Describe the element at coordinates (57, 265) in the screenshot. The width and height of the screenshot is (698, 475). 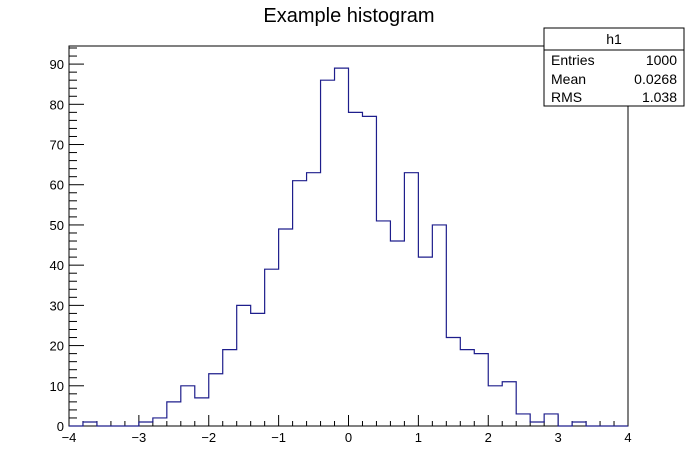
I see `y-tick-label: 40` at that location.